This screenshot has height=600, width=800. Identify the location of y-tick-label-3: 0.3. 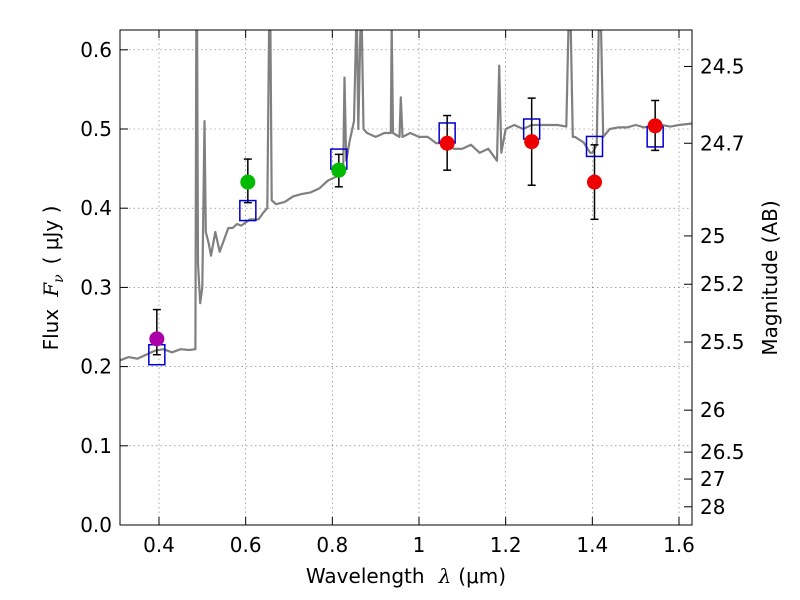
(96, 287).